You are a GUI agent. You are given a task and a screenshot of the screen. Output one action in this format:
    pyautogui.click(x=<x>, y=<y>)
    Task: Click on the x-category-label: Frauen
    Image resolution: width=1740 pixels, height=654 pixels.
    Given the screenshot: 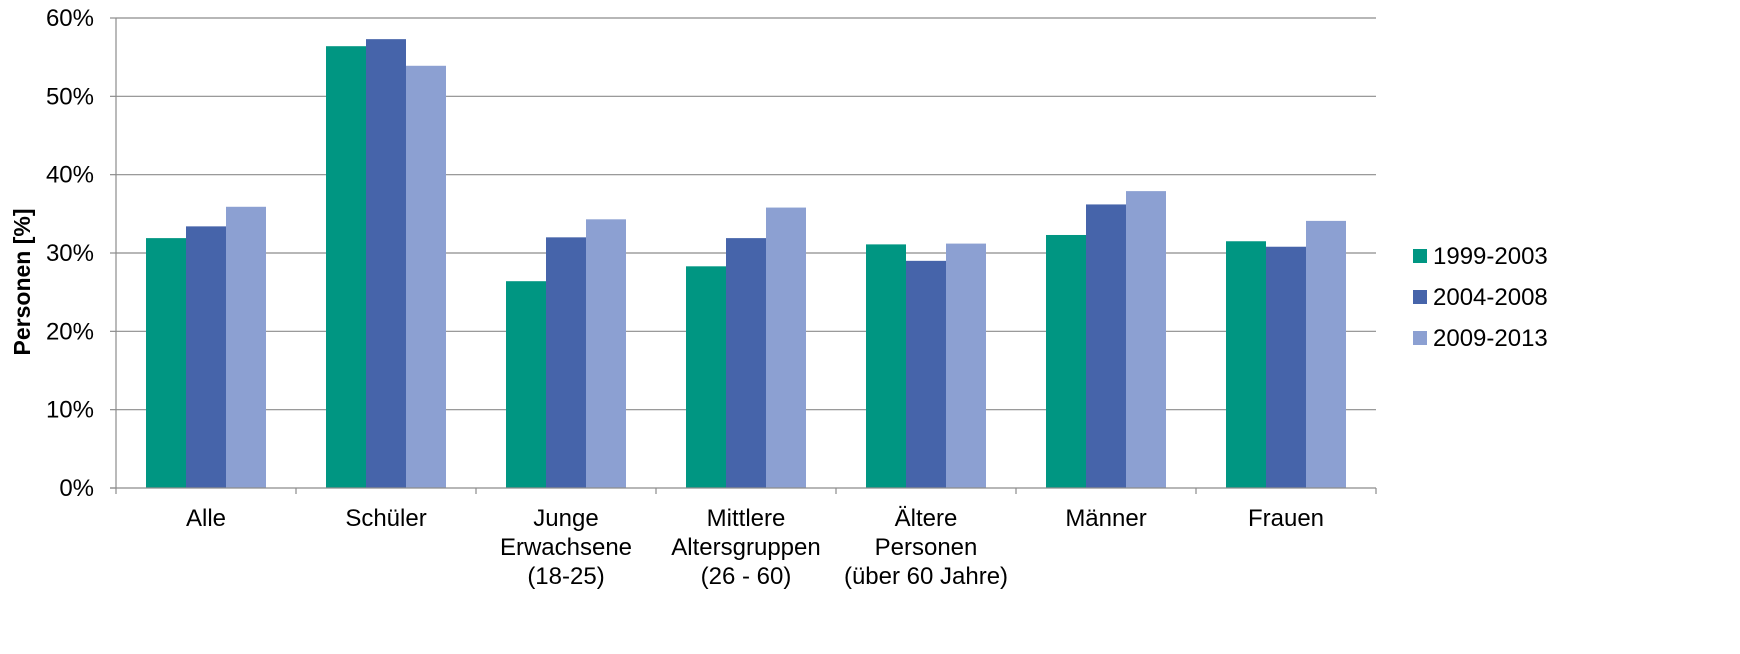 What is the action you would take?
    pyautogui.click(x=1286, y=518)
    